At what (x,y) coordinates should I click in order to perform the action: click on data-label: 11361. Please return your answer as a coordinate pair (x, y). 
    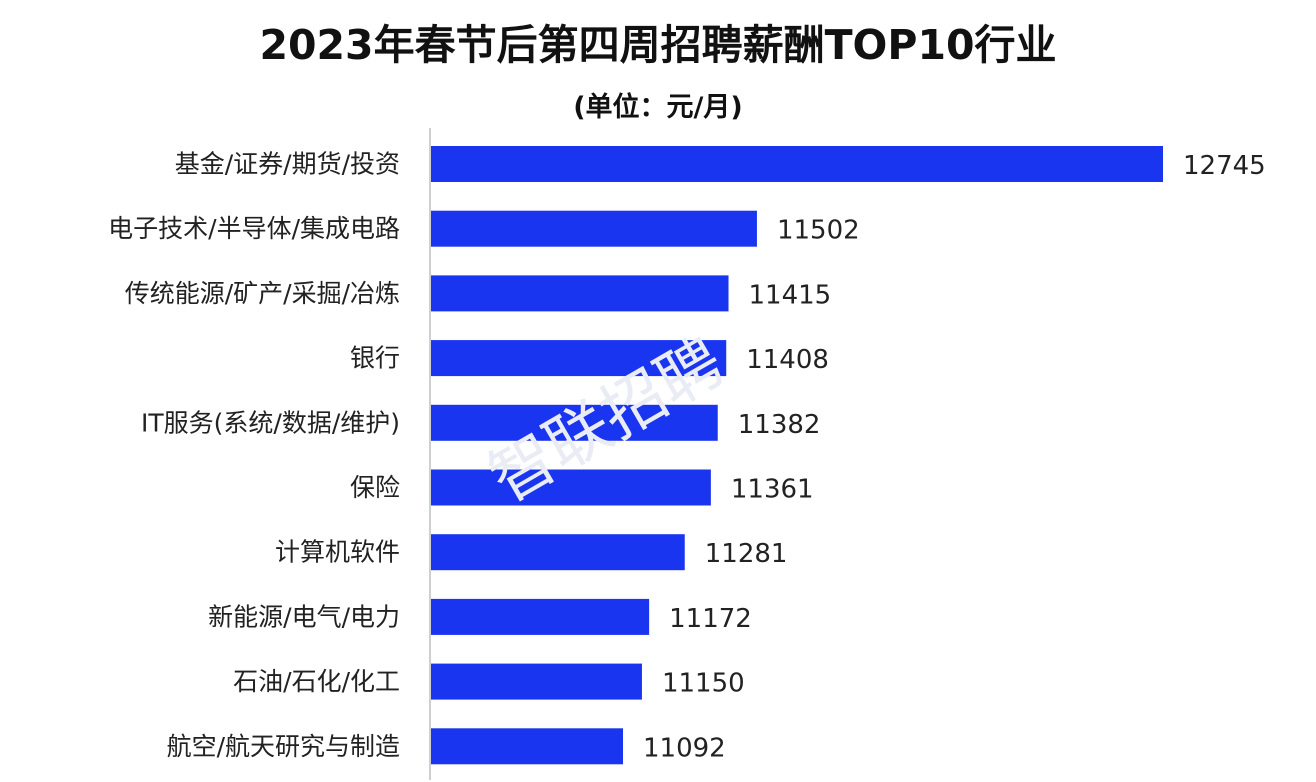
    Looking at the image, I should click on (772, 490).